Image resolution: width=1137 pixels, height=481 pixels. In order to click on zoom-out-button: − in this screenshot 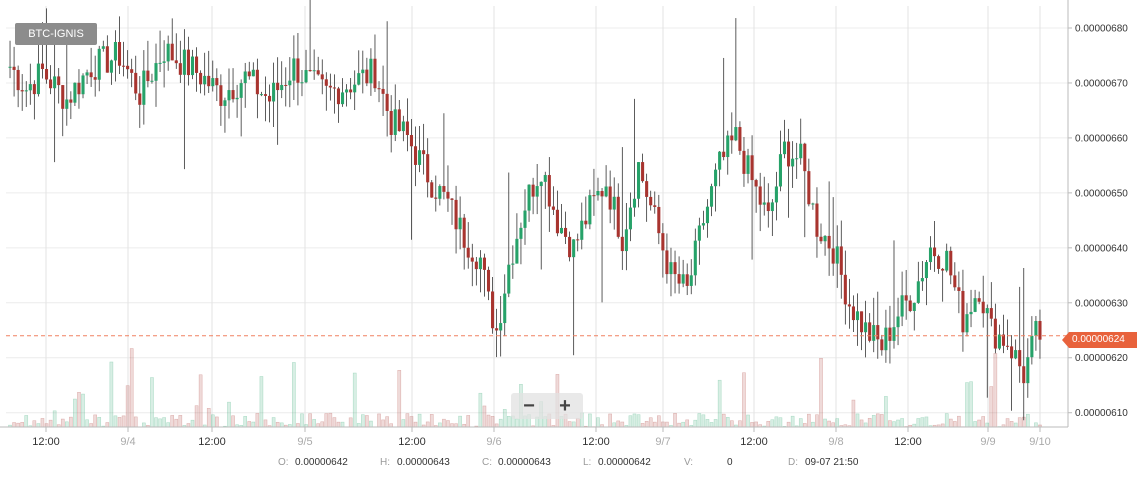, I will do `click(529, 406)`.